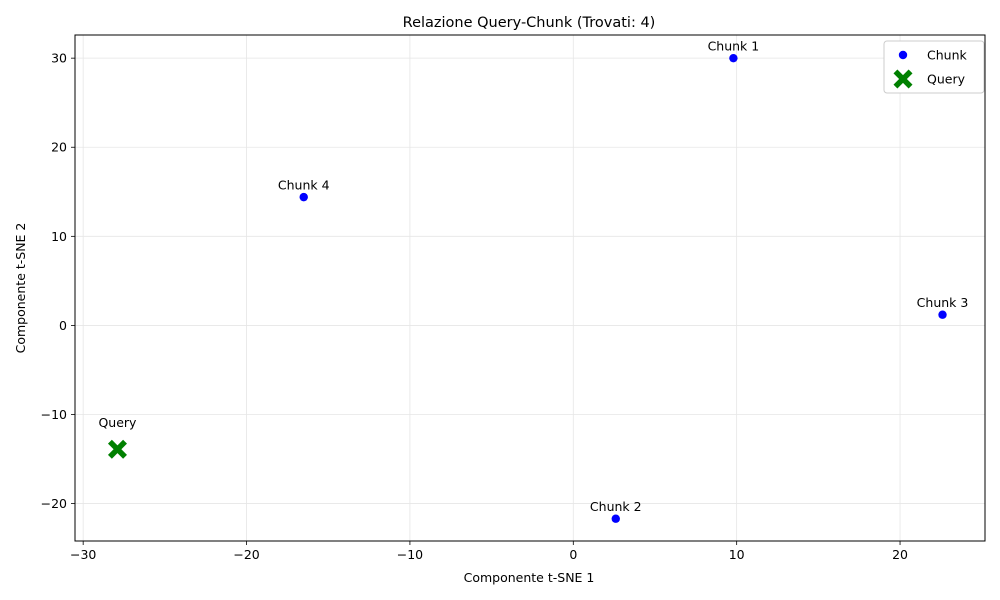 The image size is (1000, 600). Describe the element at coordinates (947, 55) in the screenshot. I see `legend-label: Chunk` at that location.